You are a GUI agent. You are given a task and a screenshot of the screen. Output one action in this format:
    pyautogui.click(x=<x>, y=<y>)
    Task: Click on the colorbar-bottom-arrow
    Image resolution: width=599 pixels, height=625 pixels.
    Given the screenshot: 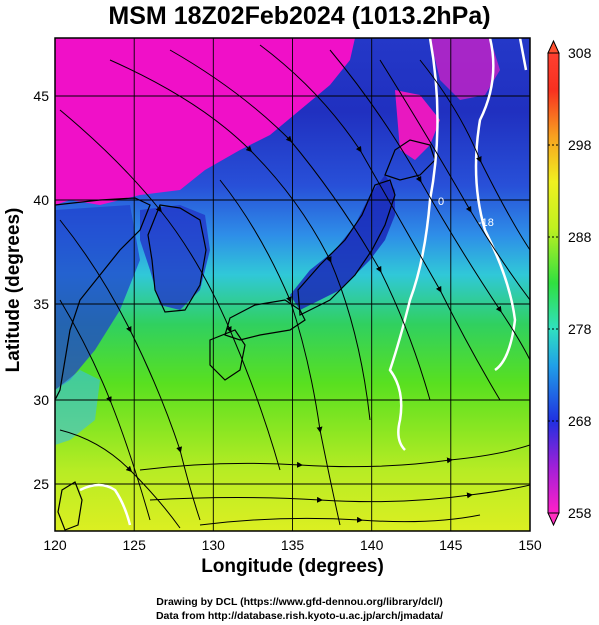 What is the action you would take?
    pyautogui.click(x=553, y=519)
    